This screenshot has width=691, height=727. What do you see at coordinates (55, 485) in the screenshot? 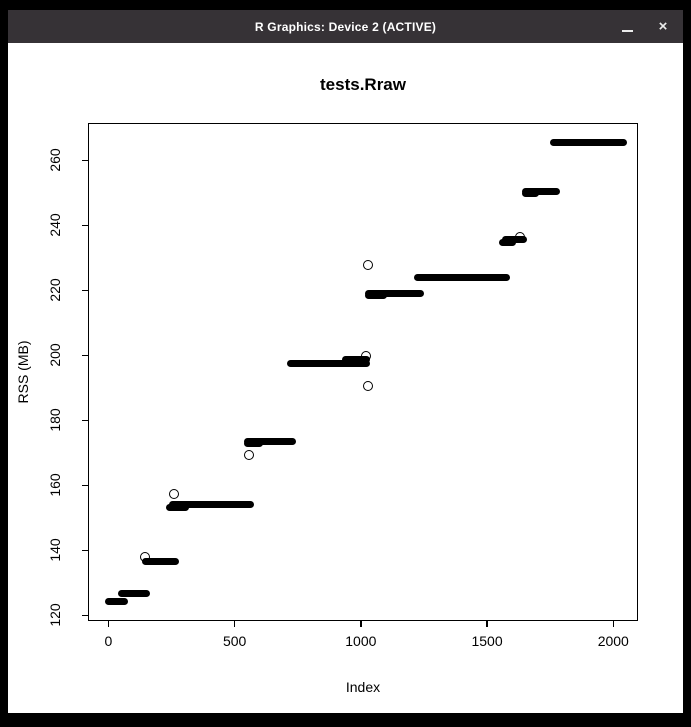
I see `y-tick-label: 160` at bounding box center [55, 485].